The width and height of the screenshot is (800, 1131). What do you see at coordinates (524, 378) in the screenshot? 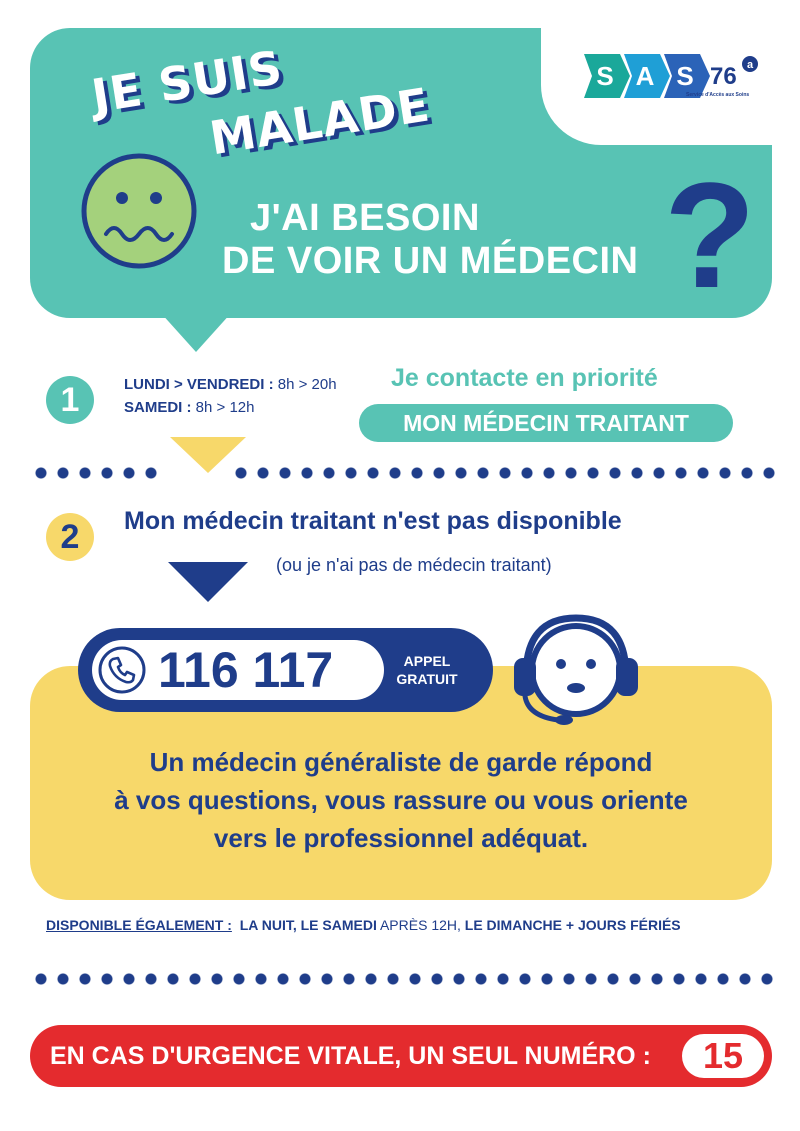
I see `contact-priority-text: Je contacte en priorité` at bounding box center [524, 378].